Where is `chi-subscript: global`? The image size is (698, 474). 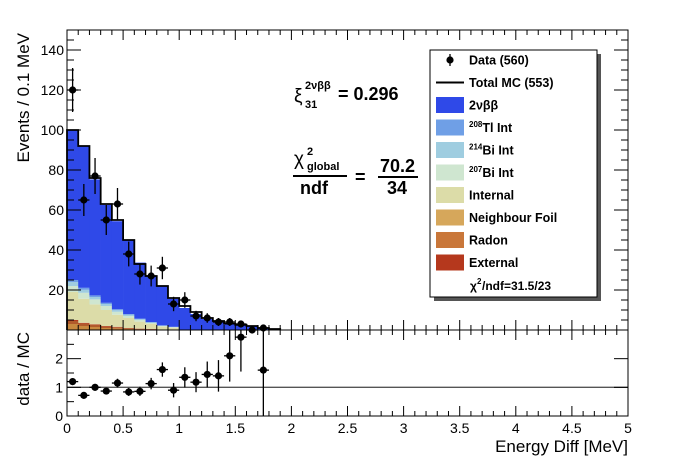 chi-subscript: global is located at coordinates (323, 167).